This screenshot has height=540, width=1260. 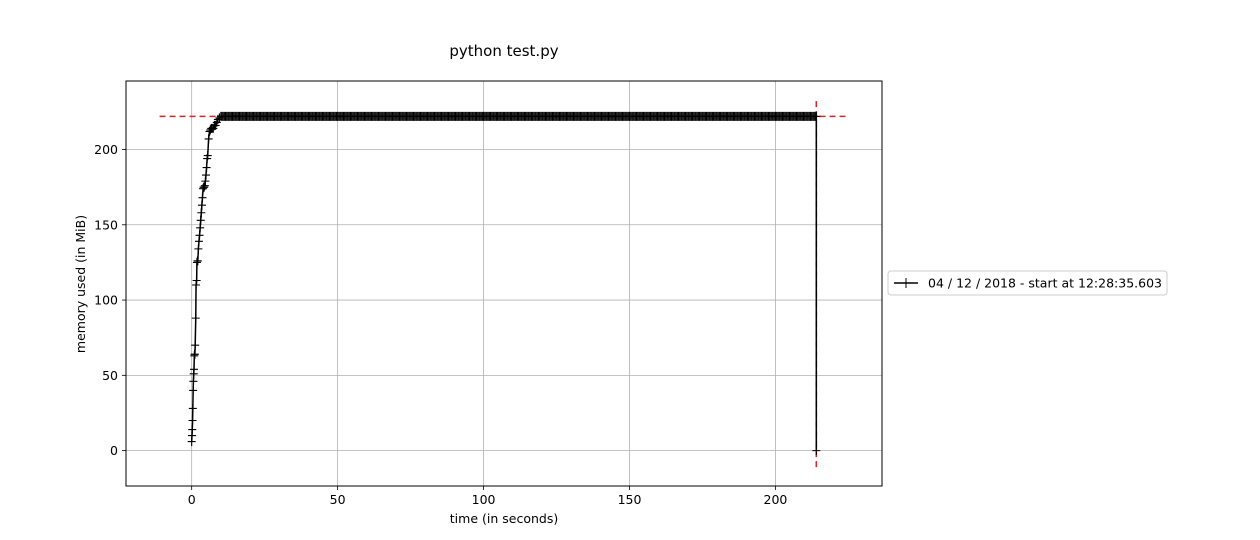 What do you see at coordinates (776, 499) in the screenshot?
I see `x-tick-label: 200` at bounding box center [776, 499].